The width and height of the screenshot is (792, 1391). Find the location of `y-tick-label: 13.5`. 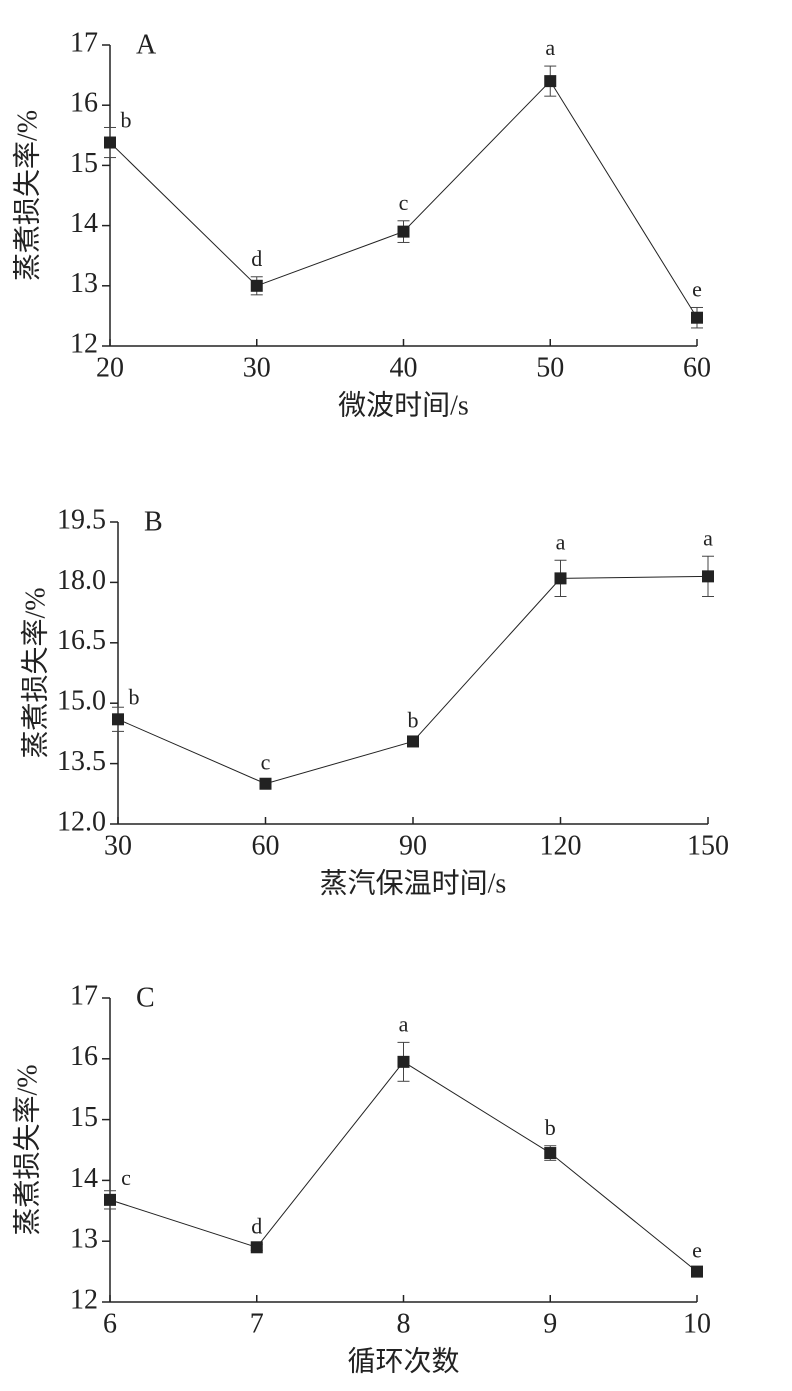

y-tick-label: 13.5 is located at coordinates (81, 761).